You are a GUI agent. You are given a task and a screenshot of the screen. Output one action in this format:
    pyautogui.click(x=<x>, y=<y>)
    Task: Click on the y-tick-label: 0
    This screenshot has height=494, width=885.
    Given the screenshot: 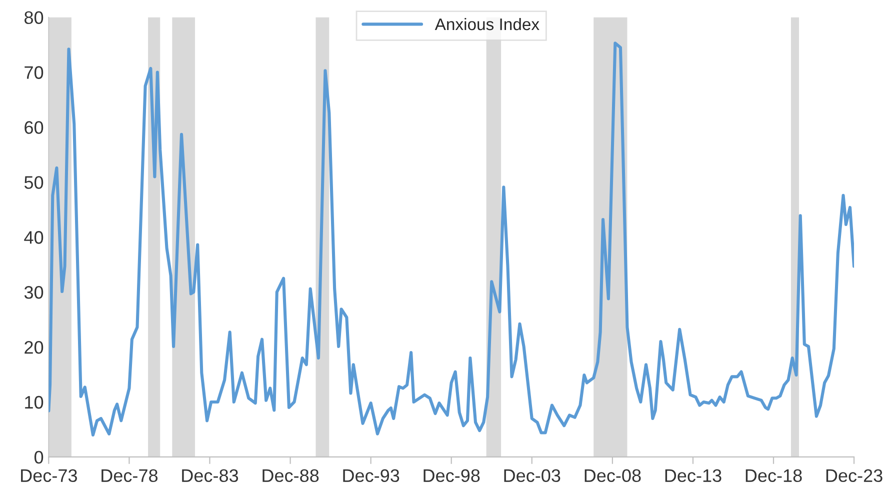 What is the action you would take?
    pyautogui.click(x=39, y=457)
    